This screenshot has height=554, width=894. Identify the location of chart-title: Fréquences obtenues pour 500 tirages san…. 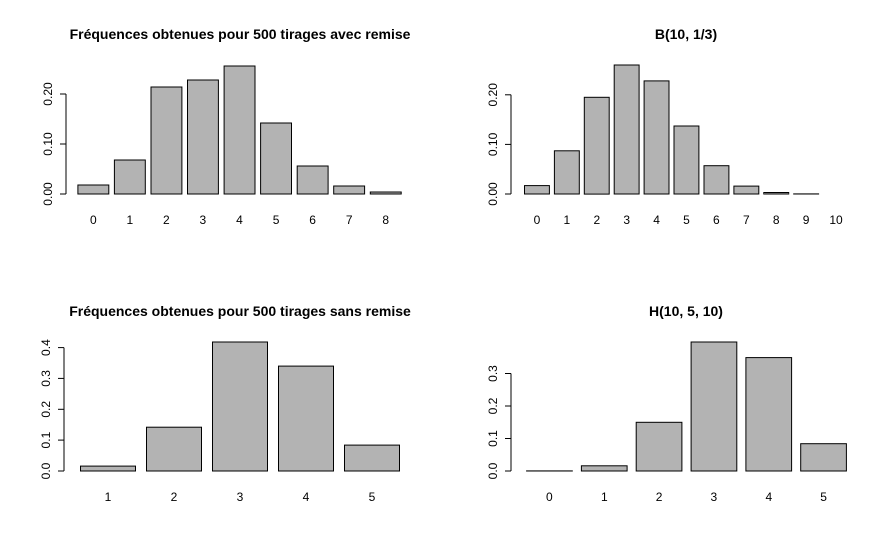
(240, 311).